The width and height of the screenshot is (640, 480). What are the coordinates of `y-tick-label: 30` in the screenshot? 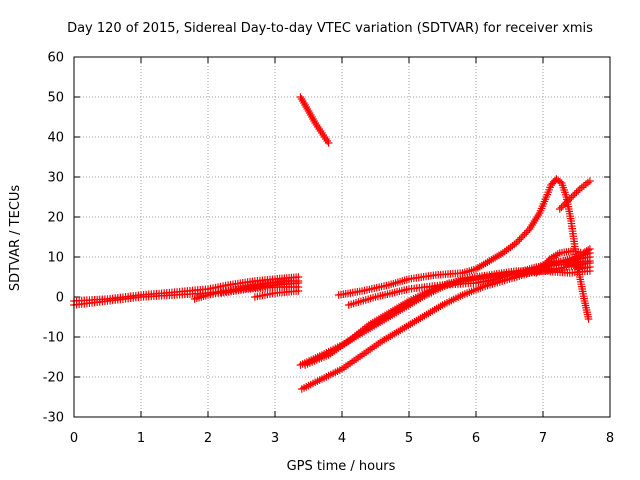 It's located at (55, 178).